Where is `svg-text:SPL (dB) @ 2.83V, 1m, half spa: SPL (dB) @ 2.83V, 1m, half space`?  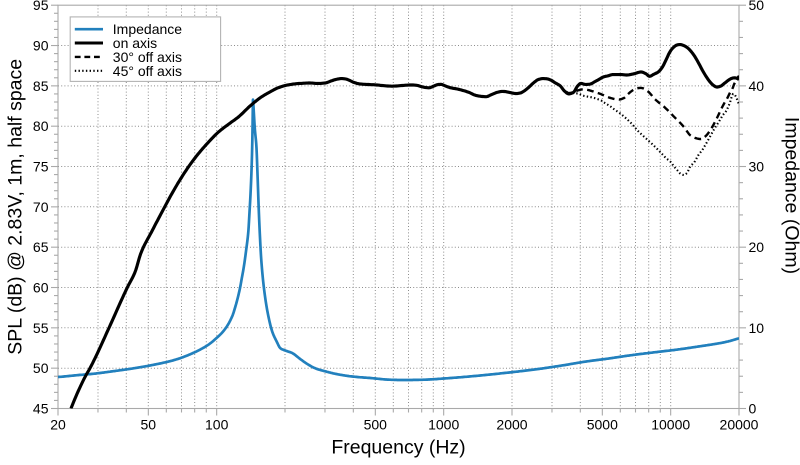
svg-text:SPL (dB) @ 2.83V, 1m, half spa: SPL (dB) @ 2.83V, 1m, half space is located at coordinates (15, 207).